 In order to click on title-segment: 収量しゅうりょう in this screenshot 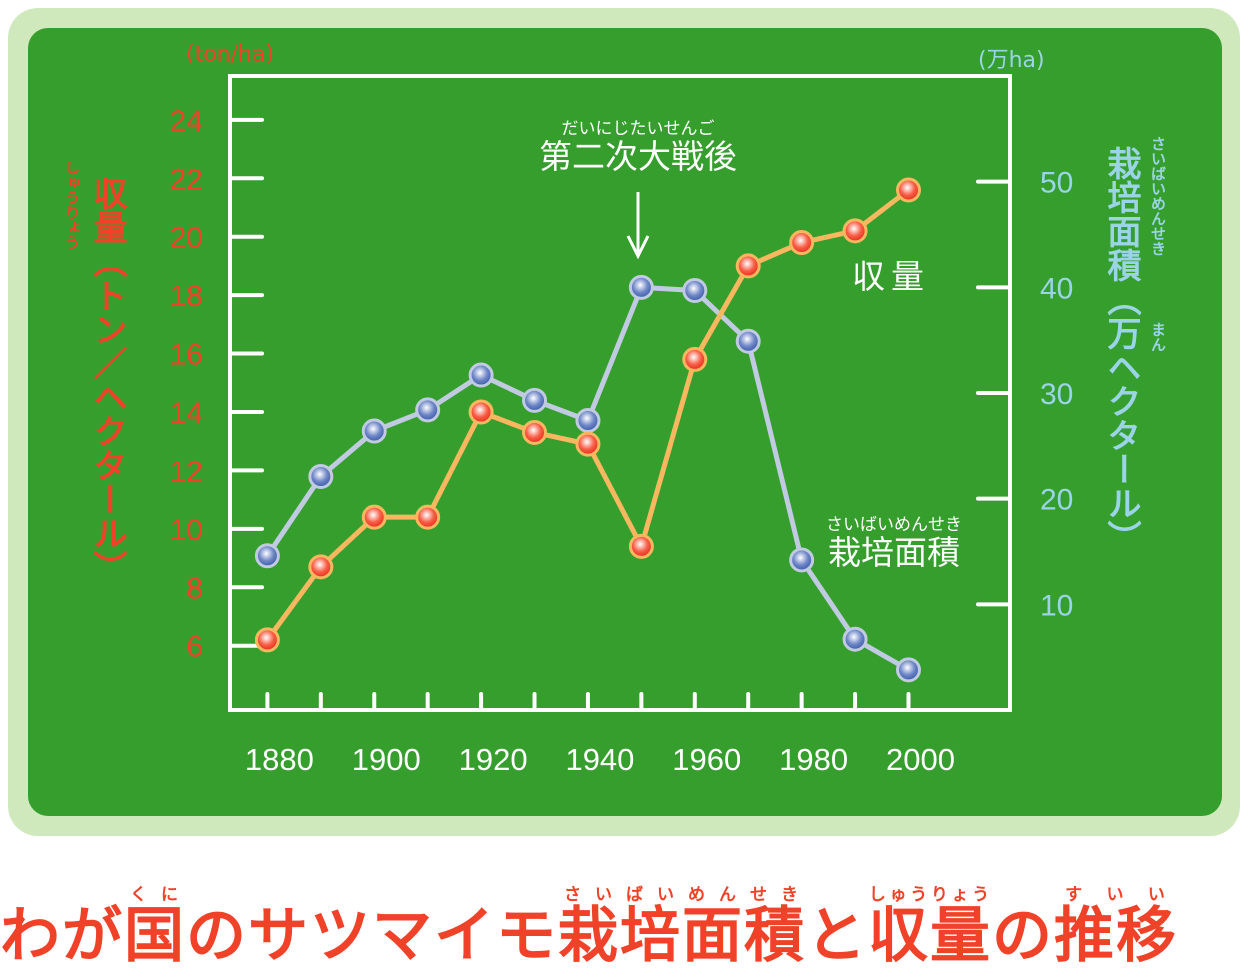, I will do `click(930, 928)`.